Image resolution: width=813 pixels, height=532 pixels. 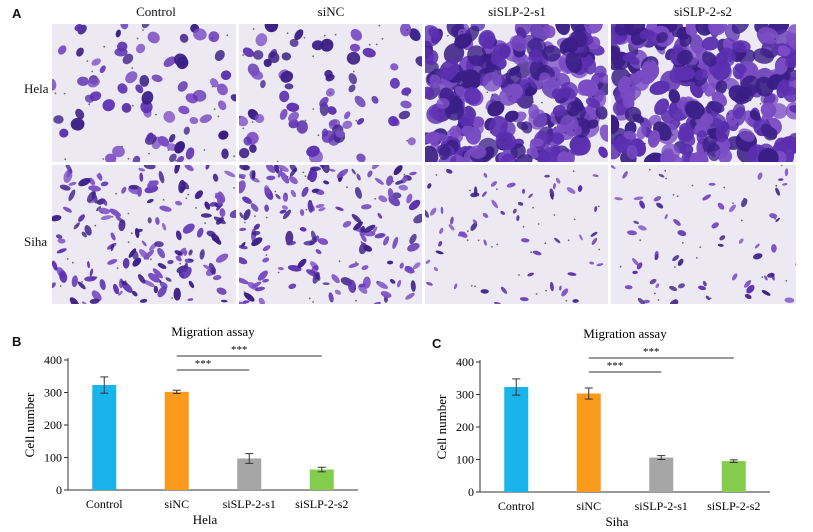 What do you see at coordinates (144, 93) in the screenshot?
I see `micrograph-hela-control` at bounding box center [144, 93].